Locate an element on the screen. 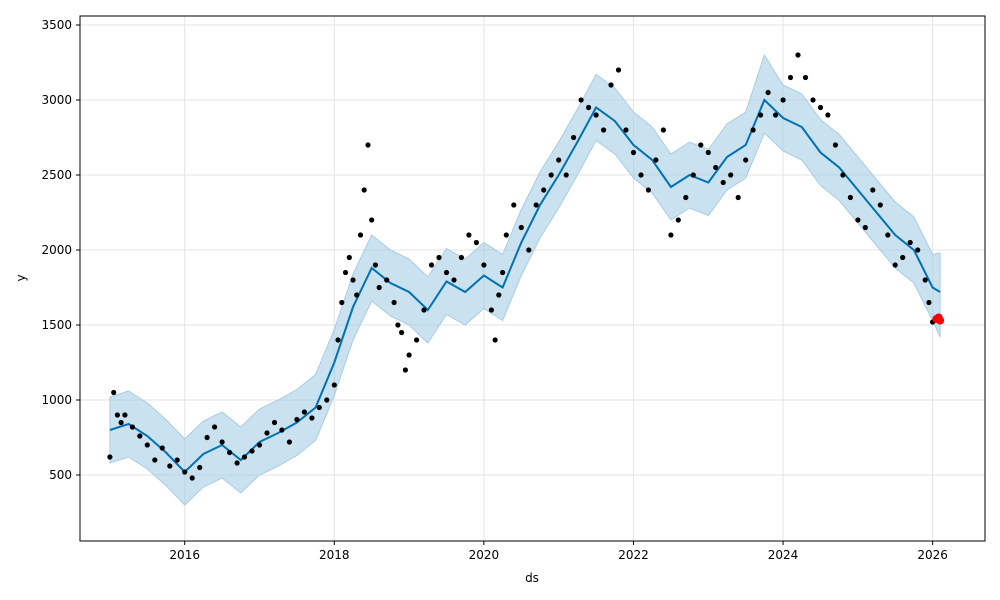 This screenshot has width=1000, height=600. x-tick-label: 2016 is located at coordinates (184, 555).